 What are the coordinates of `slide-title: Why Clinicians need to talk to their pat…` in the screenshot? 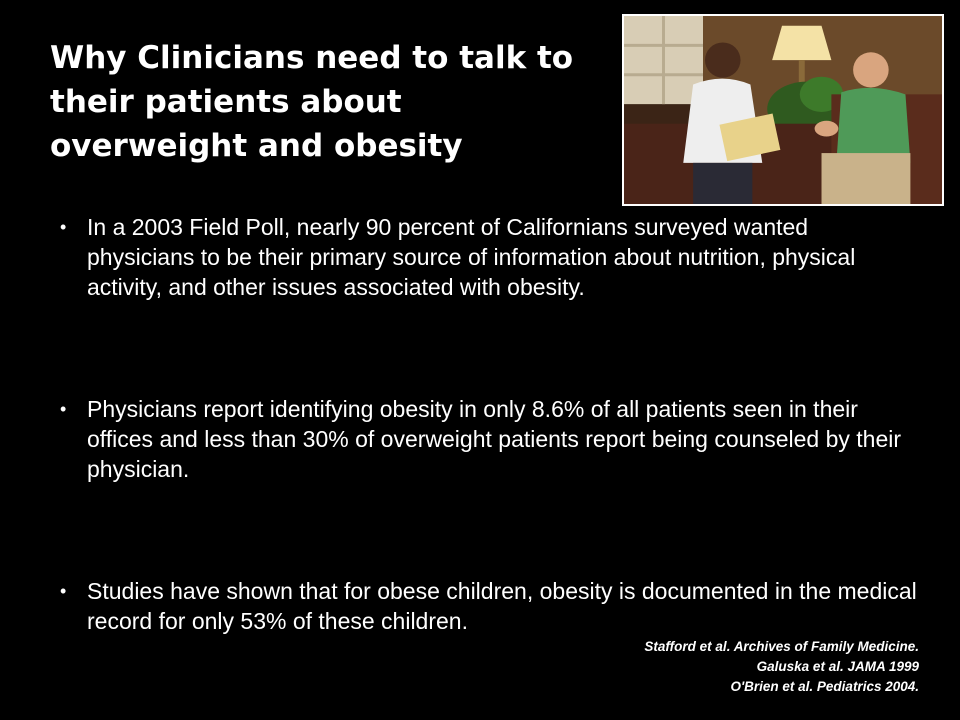 It's located at (312, 102).